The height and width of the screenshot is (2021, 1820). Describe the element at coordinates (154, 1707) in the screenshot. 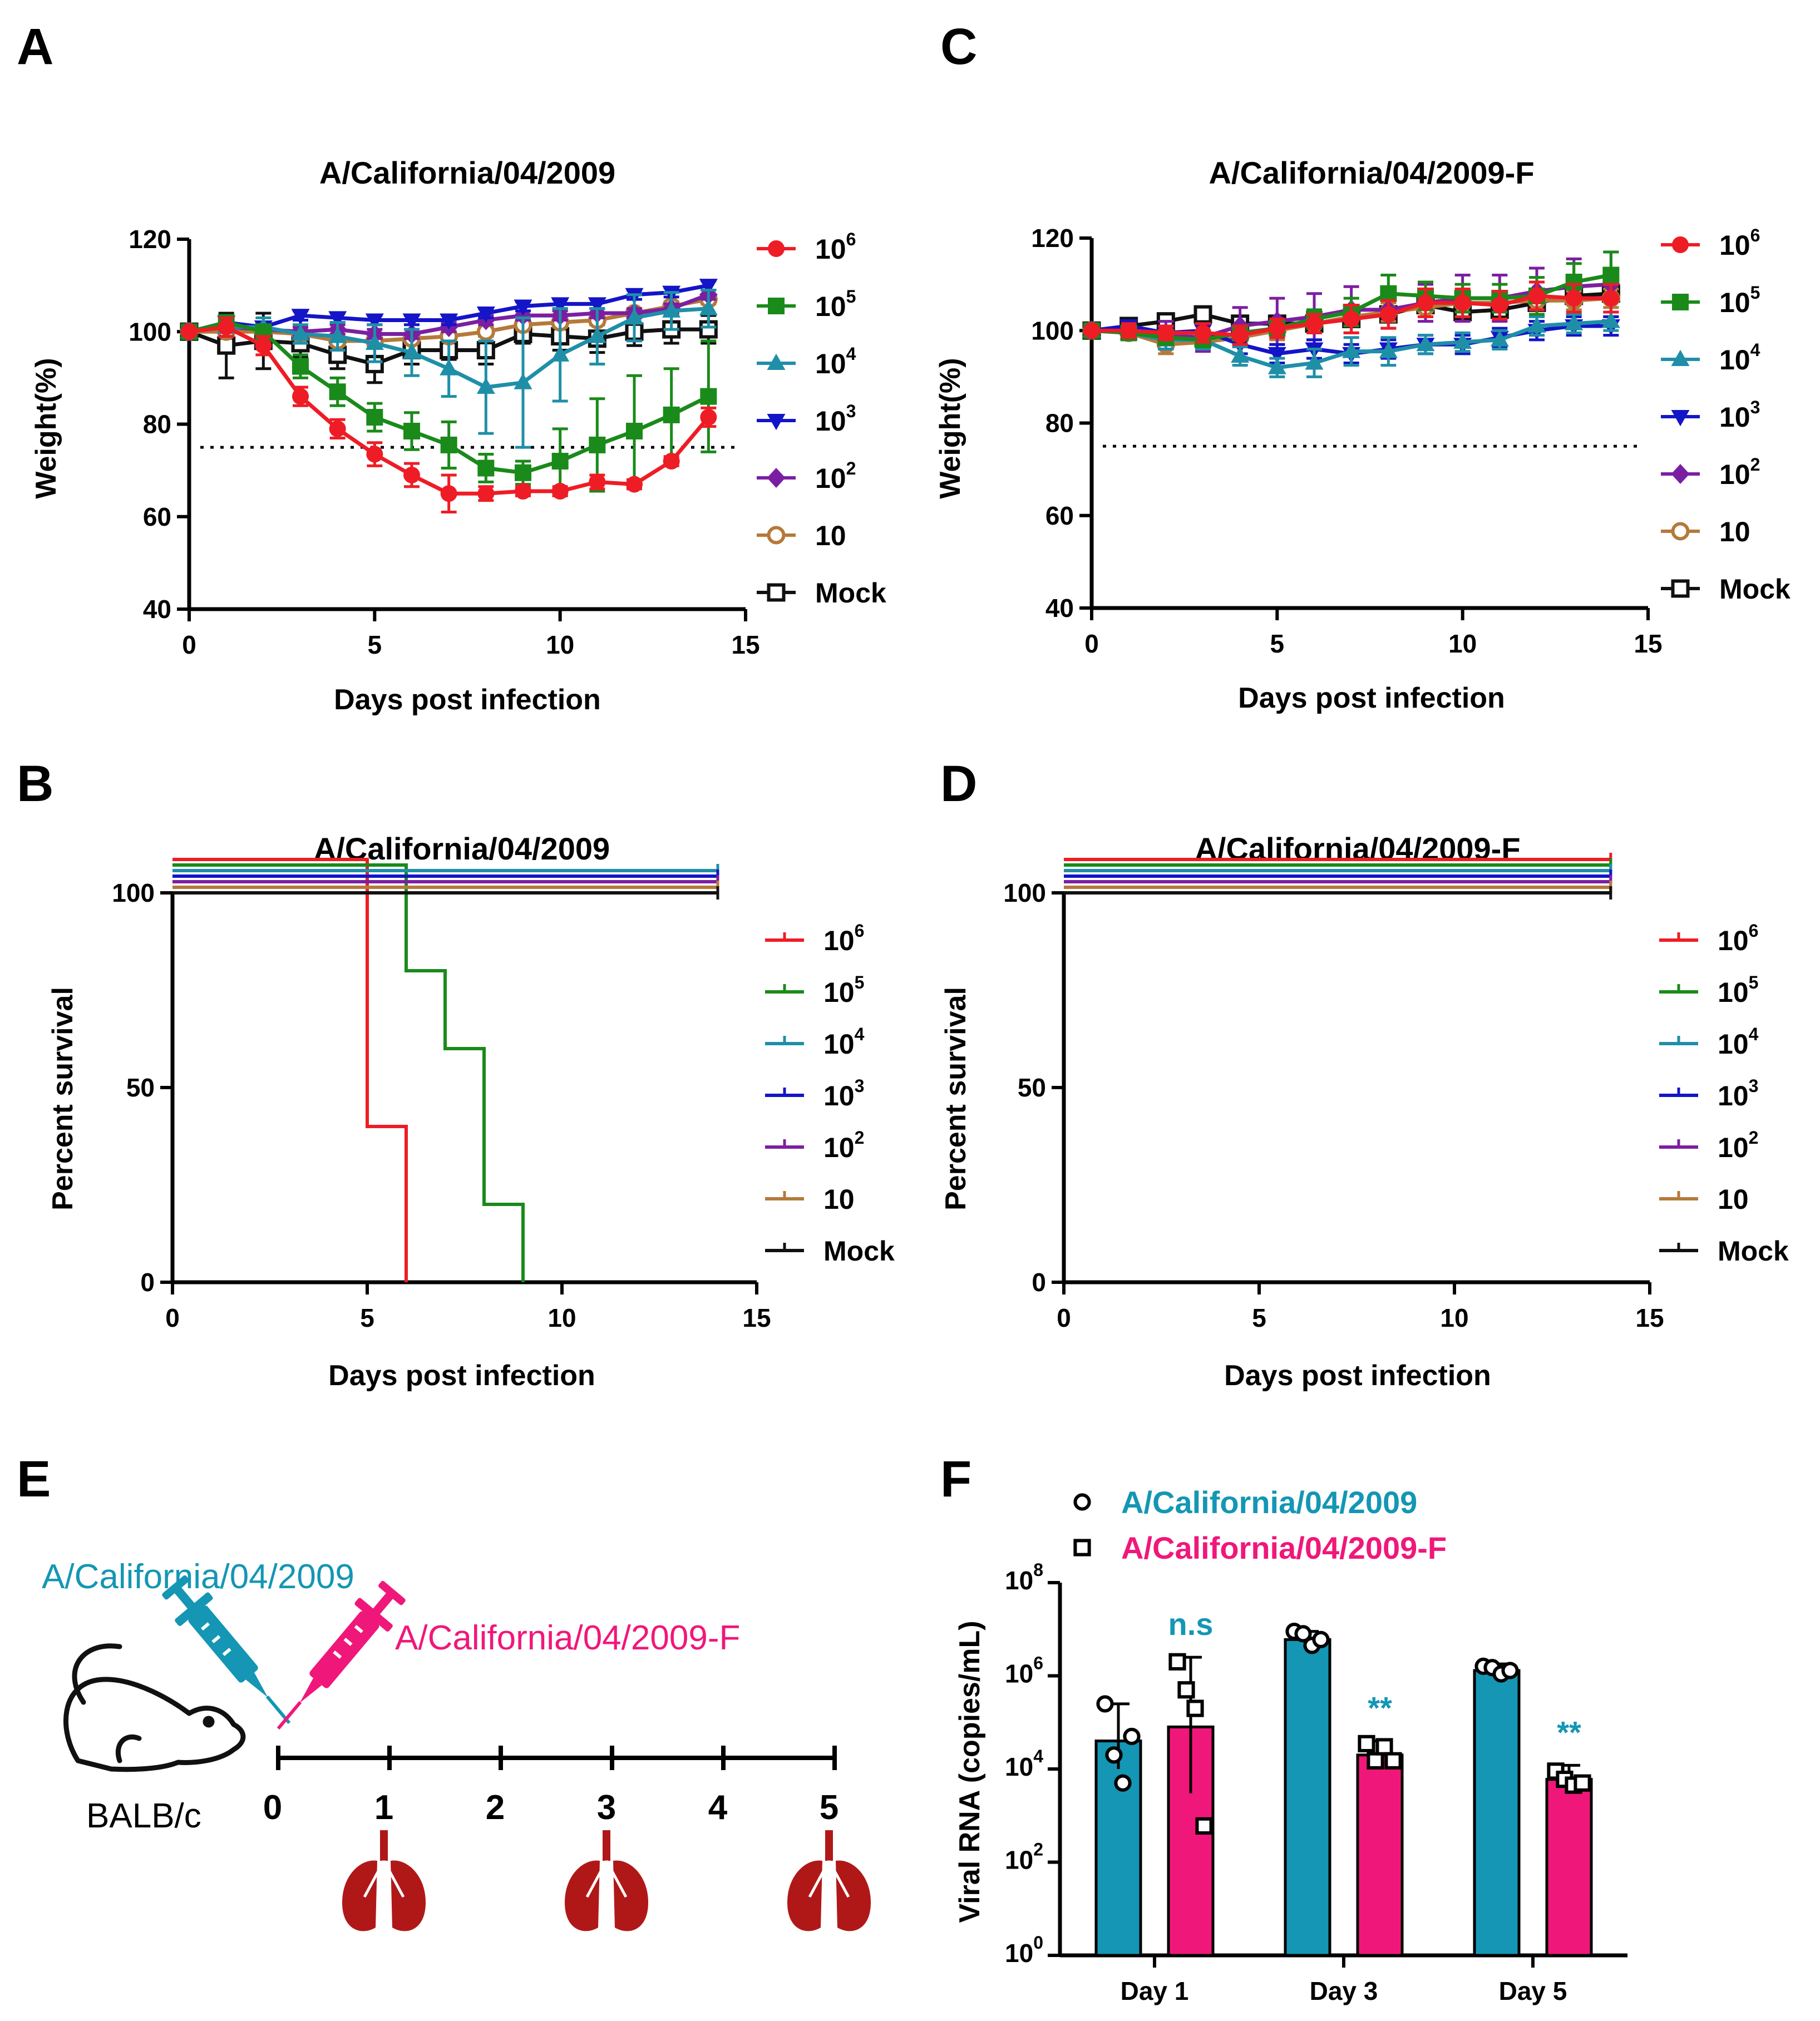

I see `mouse-icon` at that location.